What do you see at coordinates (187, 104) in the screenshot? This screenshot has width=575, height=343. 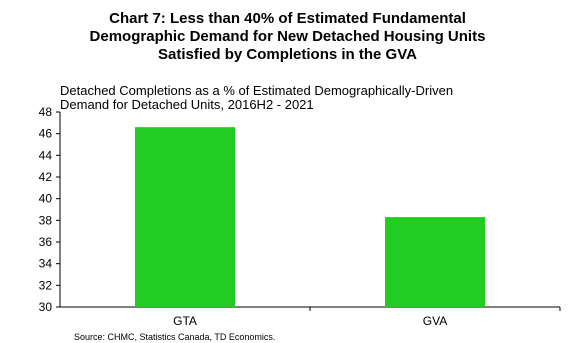 I see `chart-subtitle-line-2: Demand for Detached Units, 2016H2 - 2021` at bounding box center [187, 104].